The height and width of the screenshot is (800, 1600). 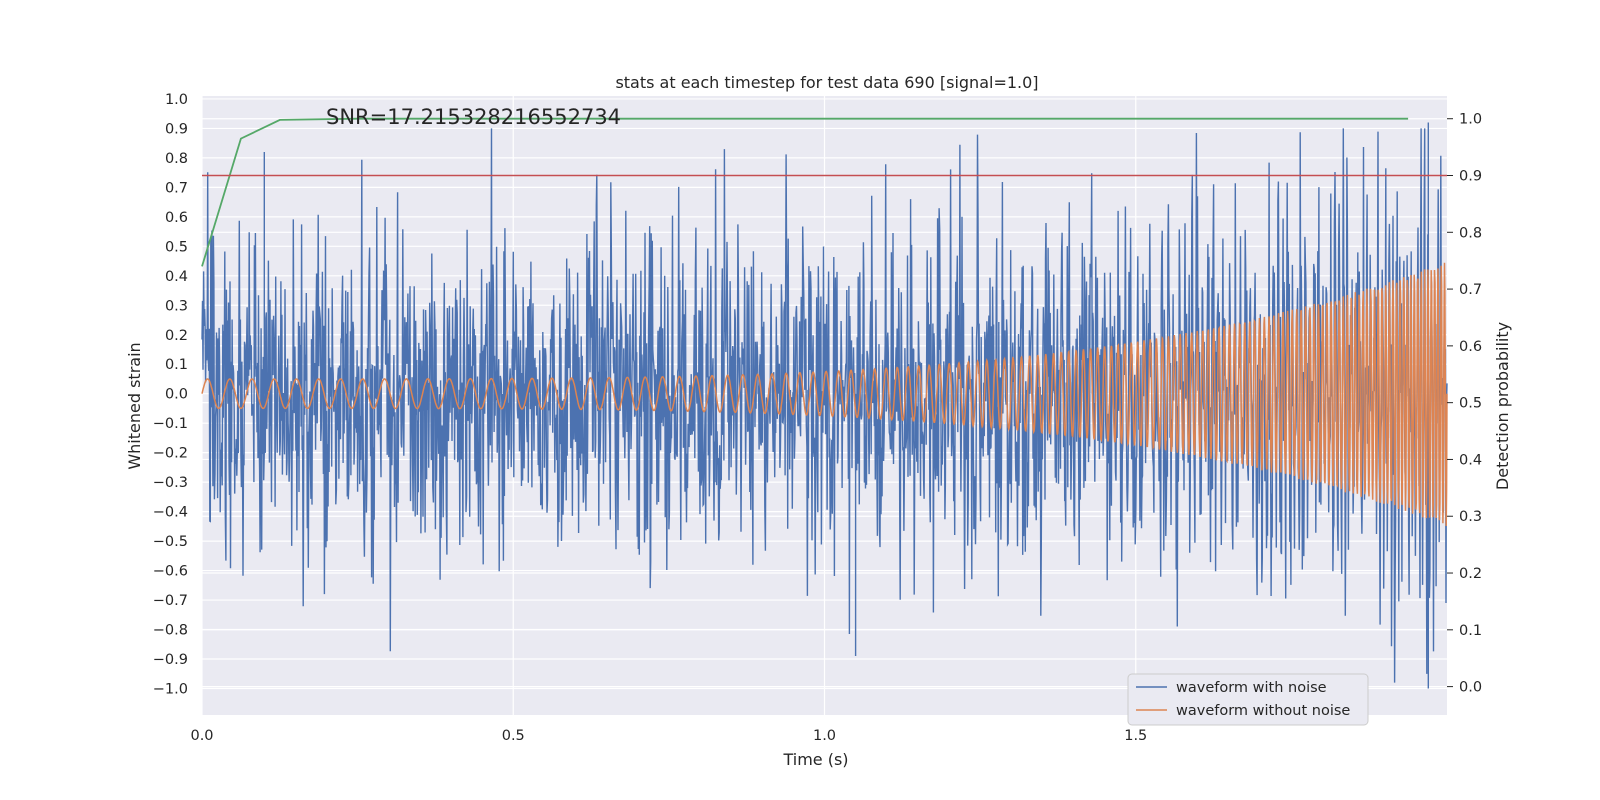 What do you see at coordinates (170, 631) in the screenshot?
I see `y-tick-label: −0.8` at bounding box center [170, 631].